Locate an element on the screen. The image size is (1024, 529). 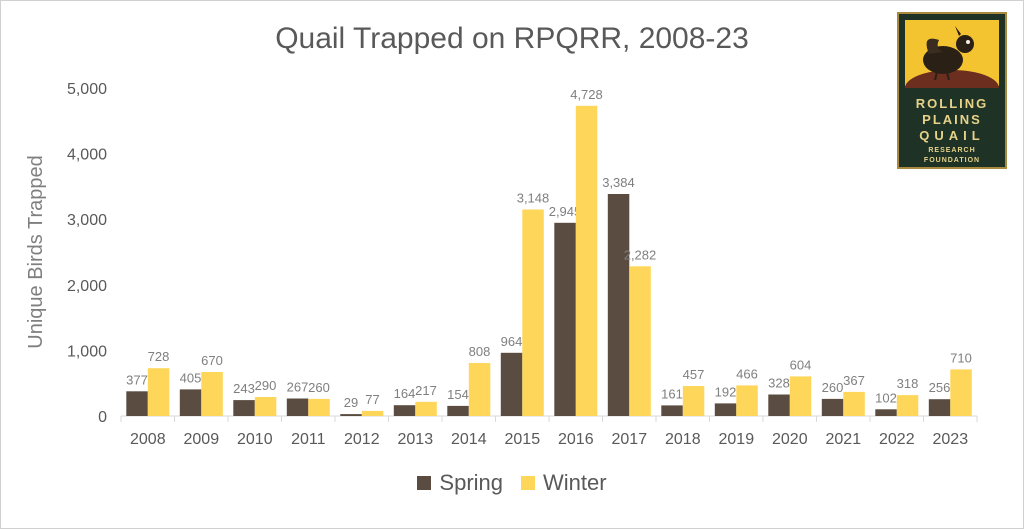
data-label-spring: 377 is located at coordinates (137, 379).